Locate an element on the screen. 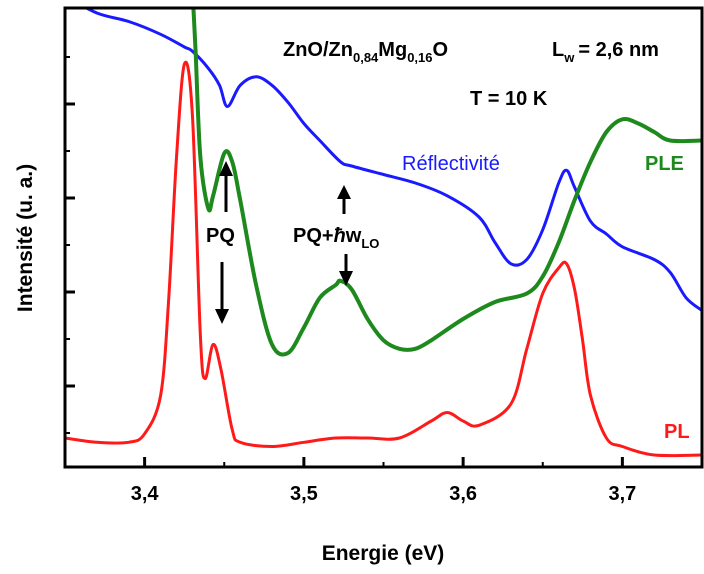 The image size is (704, 574). pq-lo-label: PQ+ħwLO is located at coordinates (336, 238).